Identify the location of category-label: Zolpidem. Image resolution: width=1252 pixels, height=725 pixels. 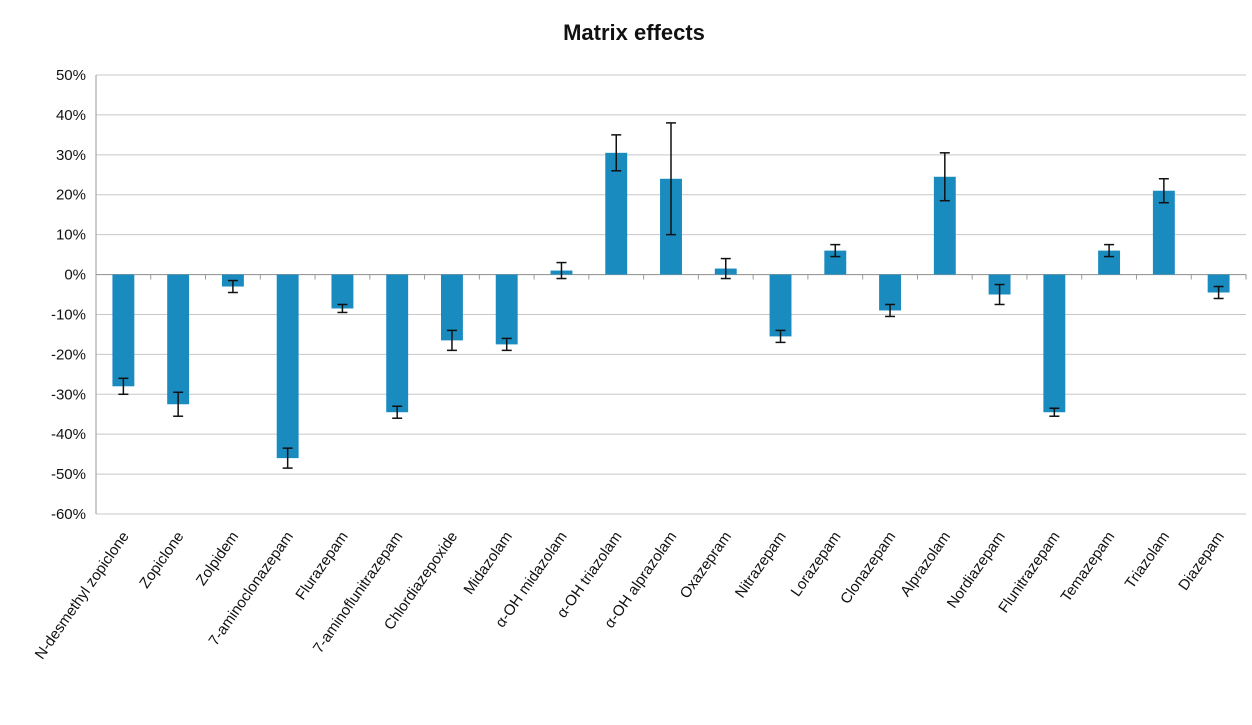
(217, 559).